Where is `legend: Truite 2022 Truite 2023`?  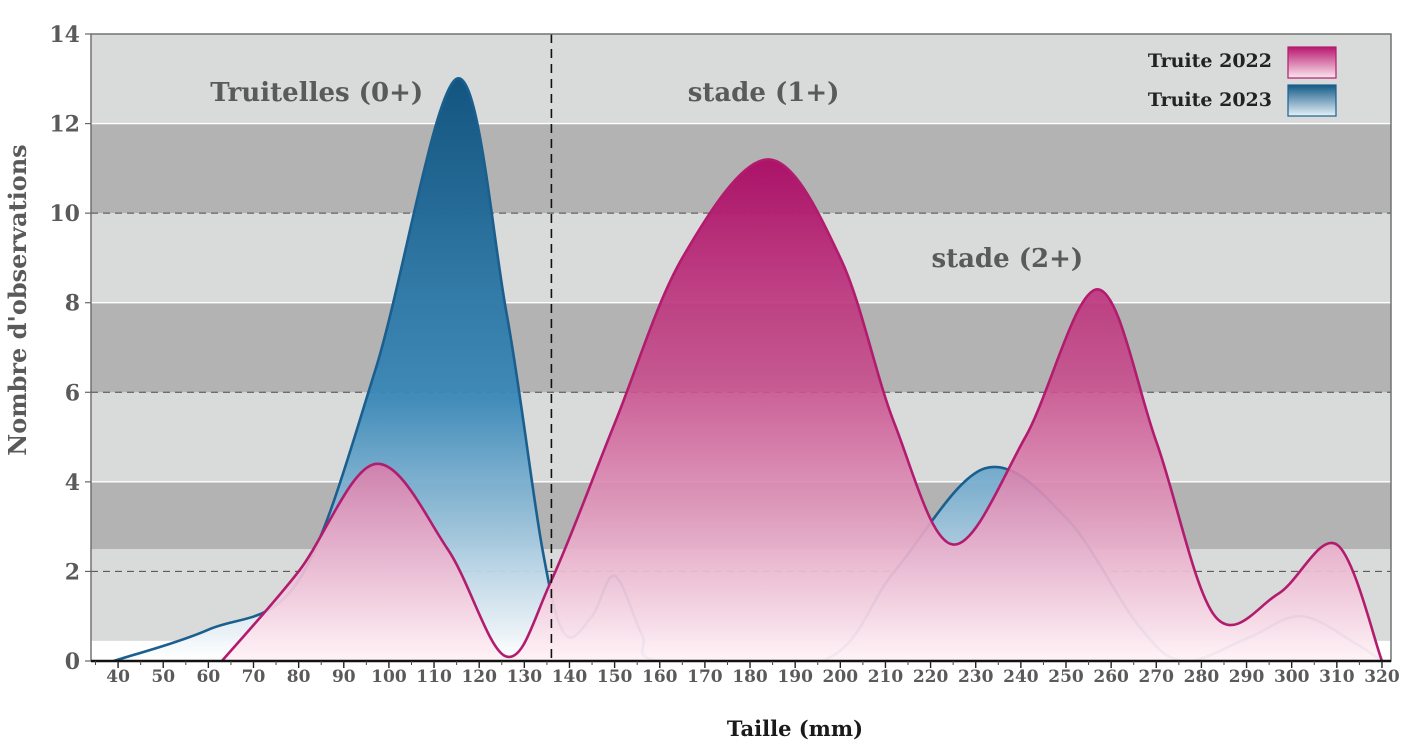
legend: Truite 2022 Truite 2023 is located at coordinates (1242, 81).